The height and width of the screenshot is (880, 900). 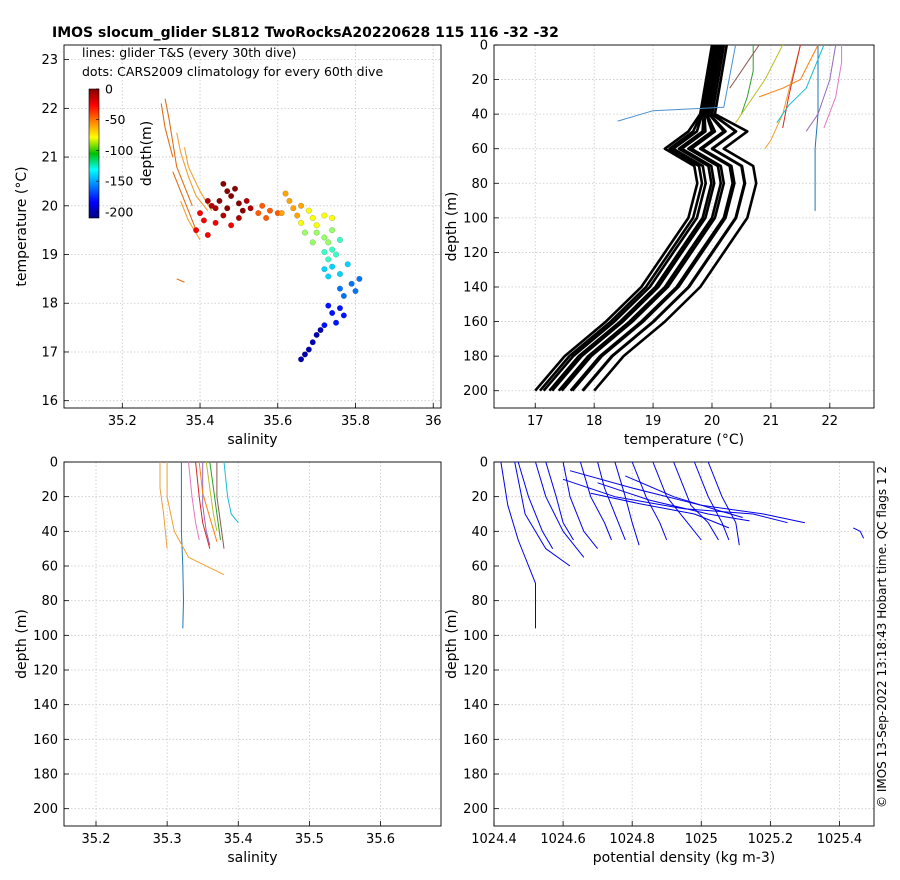 What do you see at coordinates (475, 218) in the screenshot?
I see `y-tick-label: 100` at bounding box center [475, 218].